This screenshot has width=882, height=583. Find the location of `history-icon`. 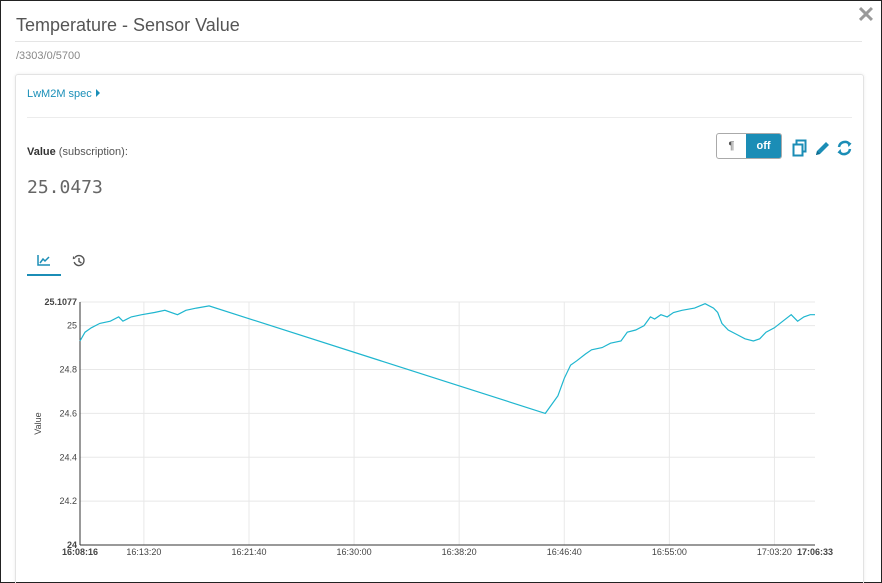

history-icon is located at coordinates (78, 260).